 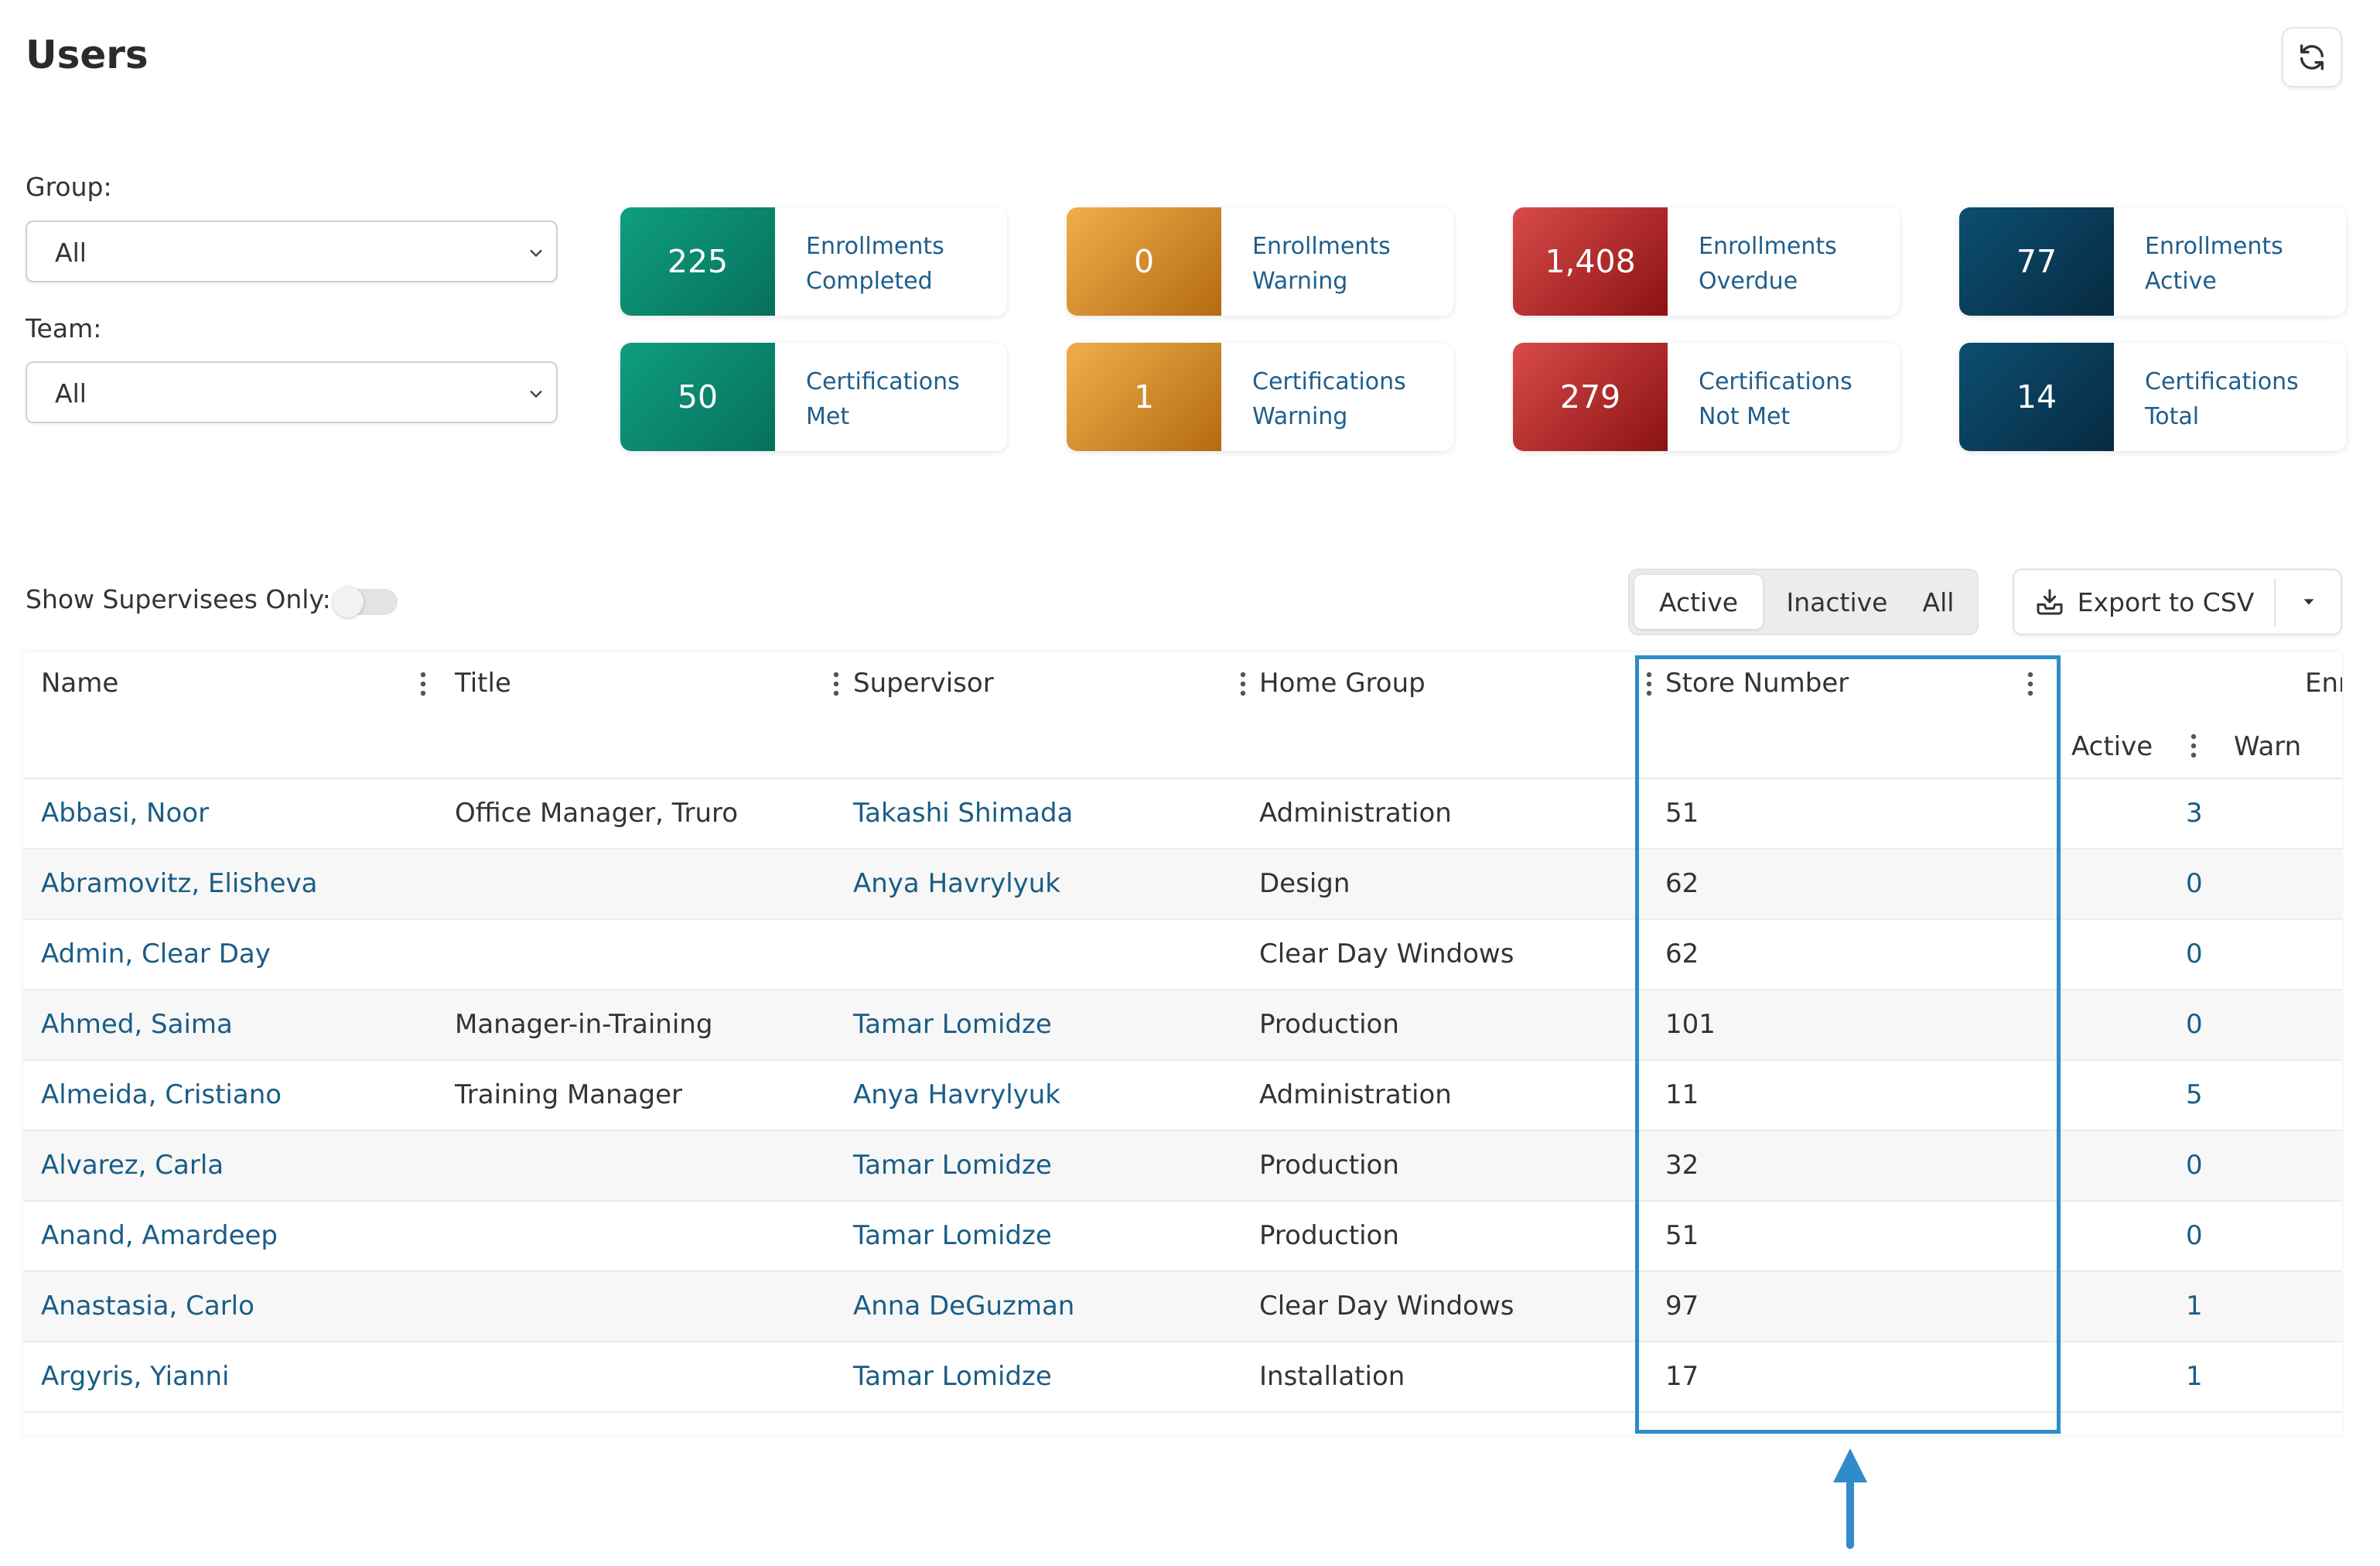 What do you see at coordinates (483, 683) in the screenshot?
I see `column-header-title: Title` at bounding box center [483, 683].